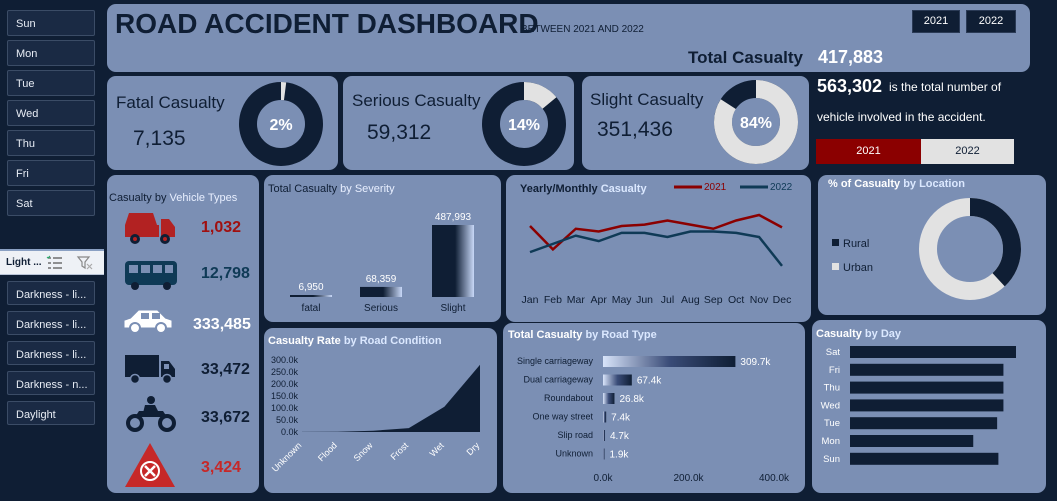 The height and width of the screenshot is (501, 1057). I want to click on day-item-sun: Sun, so click(51, 23).